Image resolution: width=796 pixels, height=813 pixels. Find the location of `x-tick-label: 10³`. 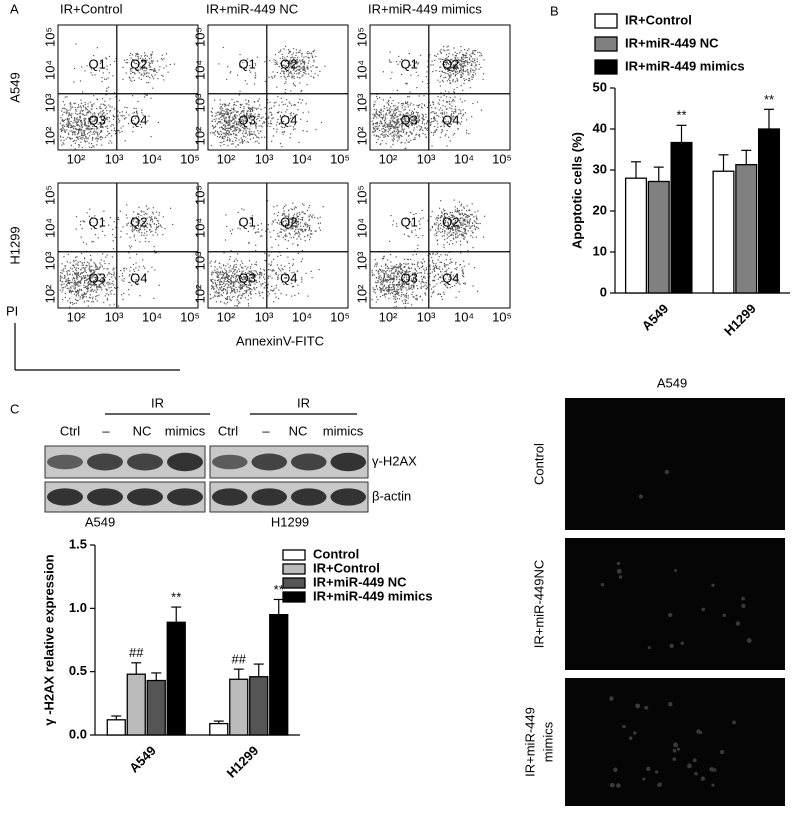

x-tick-label: 10³ is located at coordinates (426, 158).